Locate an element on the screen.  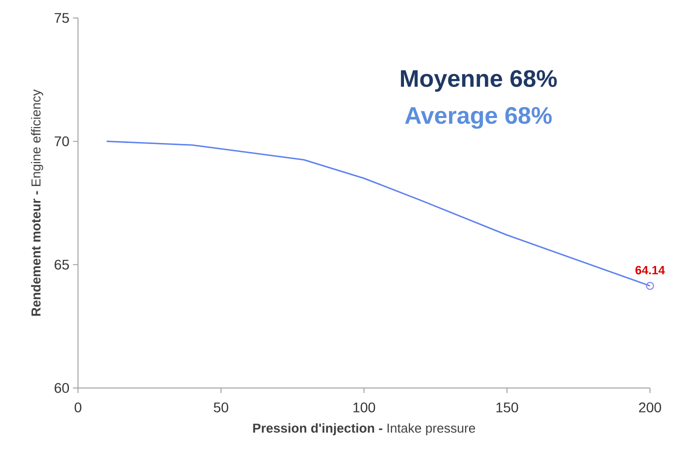
x-axis-title: Pression d'injection - Intake pressure is located at coordinates (364, 429).